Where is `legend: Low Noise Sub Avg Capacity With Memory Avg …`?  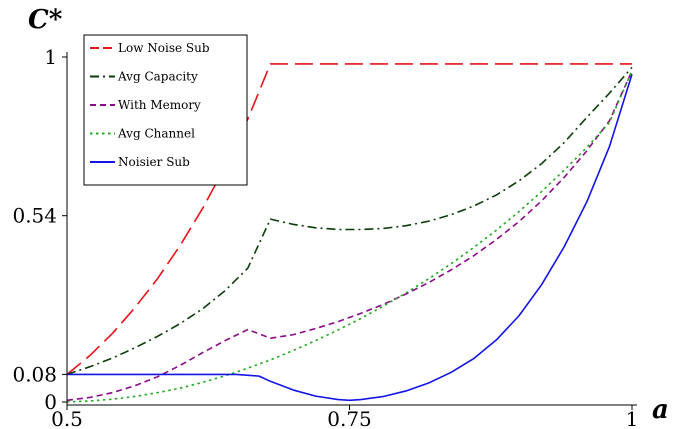
legend: Low Noise Sub Avg Capacity With Memory Avg … is located at coordinates (165, 110).